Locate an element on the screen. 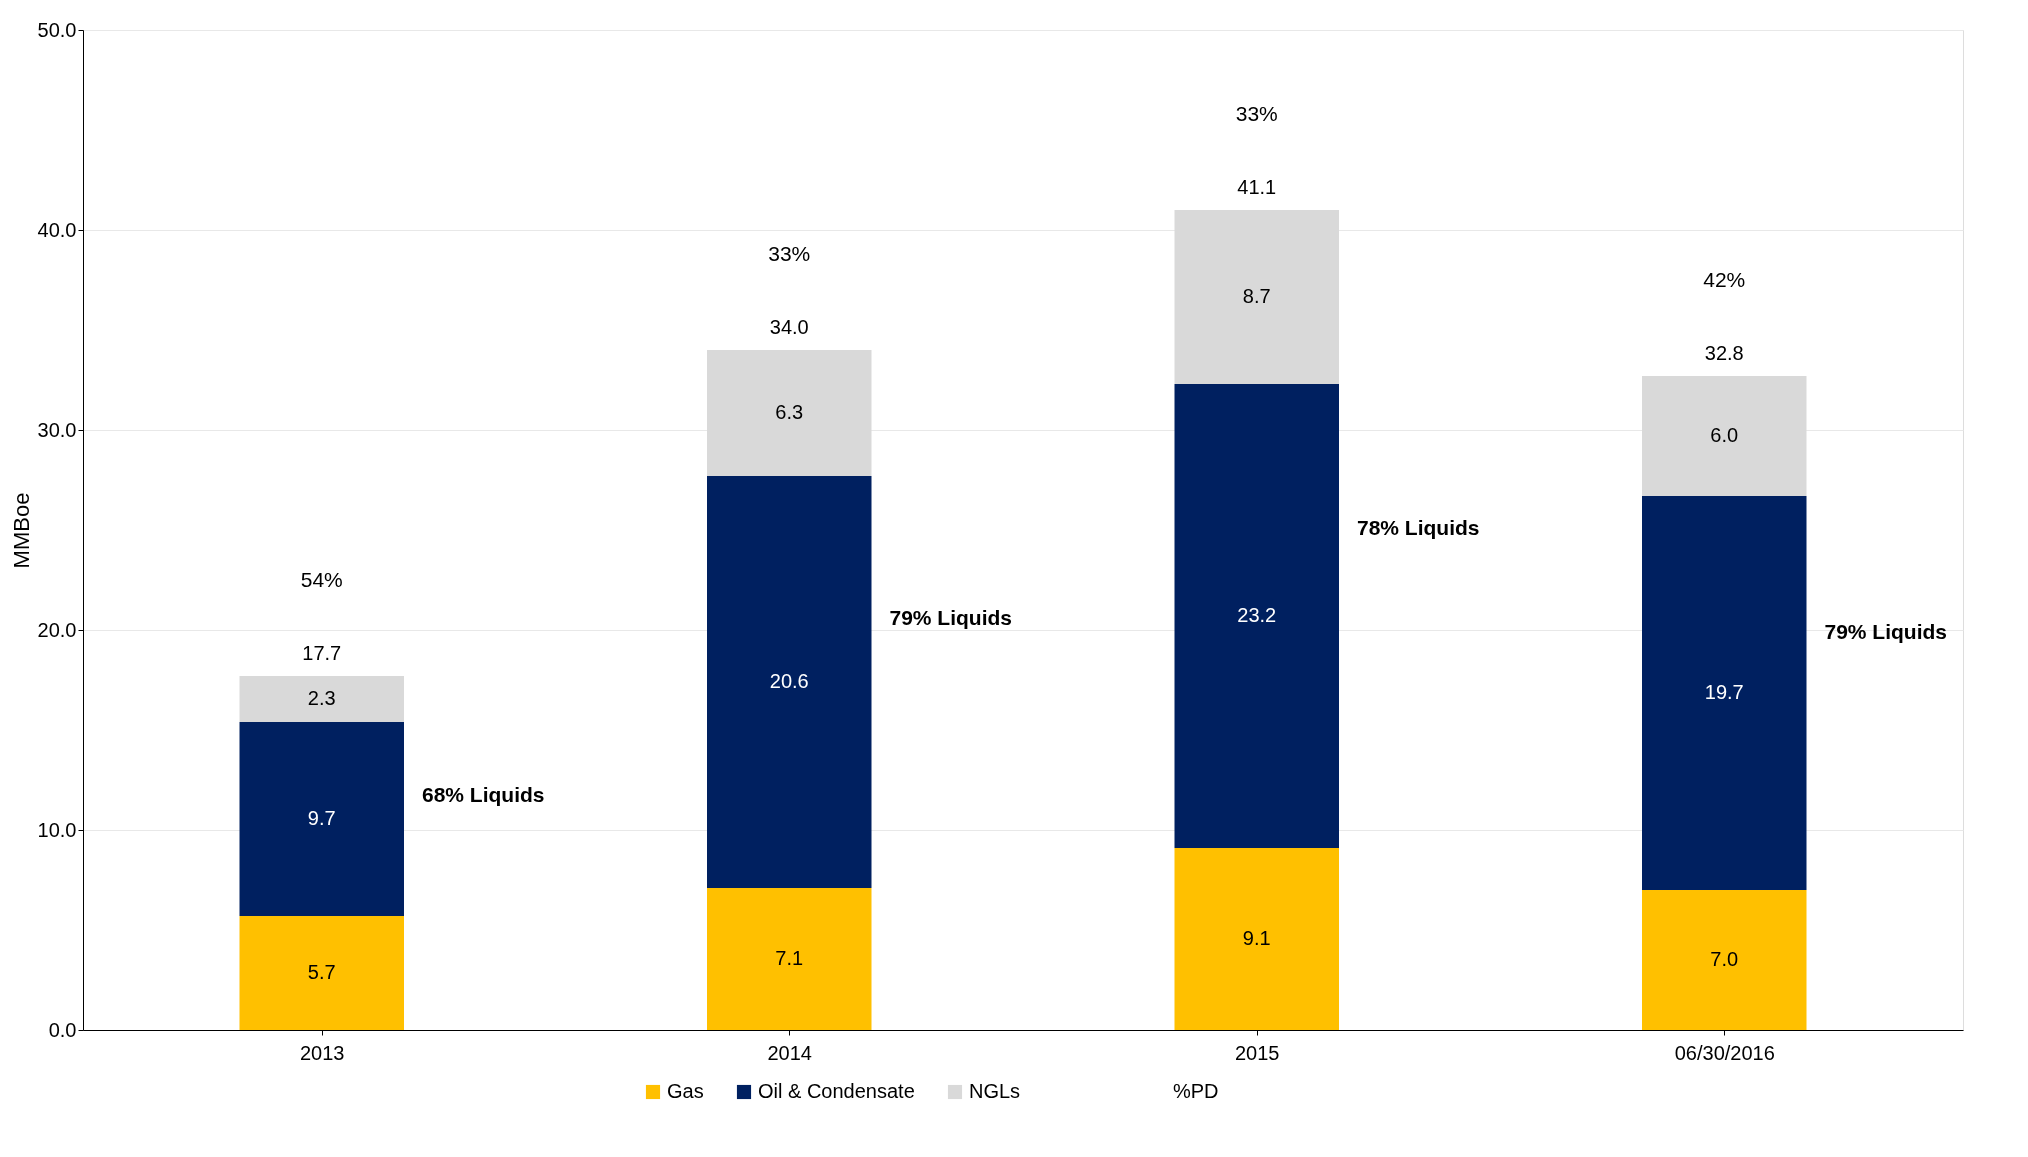 This screenshot has height=1157, width=2028. x-tick-label: 2014 is located at coordinates (789, 1052).